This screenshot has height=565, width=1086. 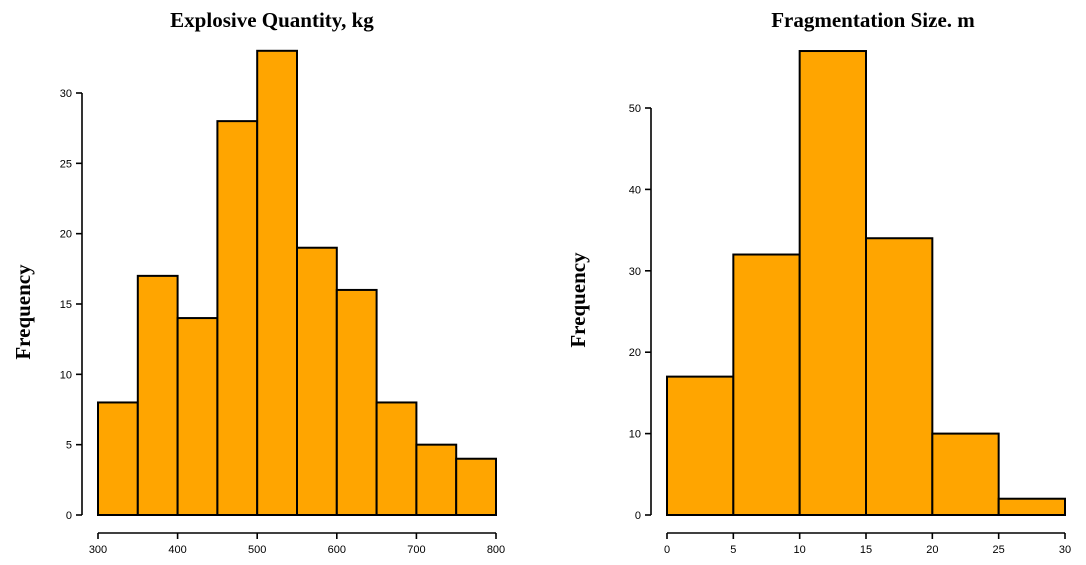 What do you see at coordinates (999, 550) in the screenshot?
I see `x-tick-label: 25` at bounding box center [999, 550].